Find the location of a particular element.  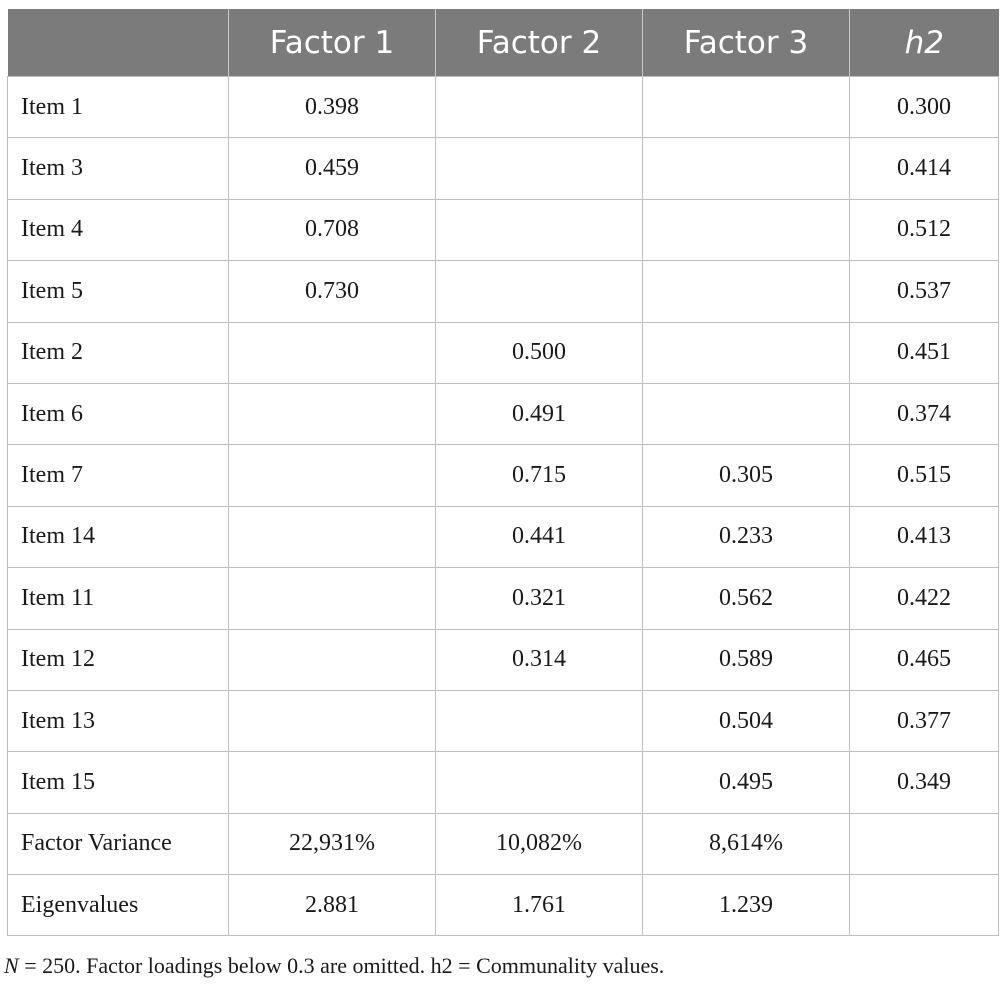

table-row: Item 12 0.314 0.589 0.465 is located at coordinates (503, 659).